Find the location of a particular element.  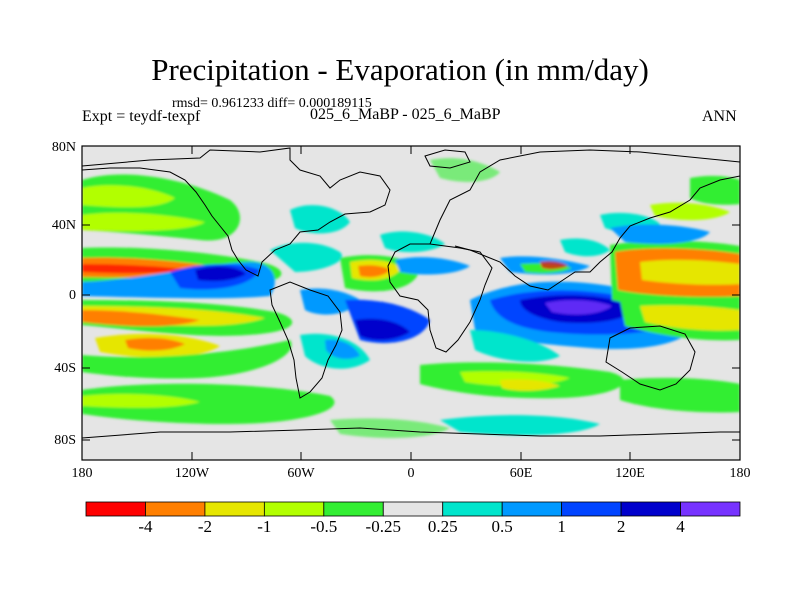

lat-label-80n: 80N is located at coordinates (63, 147).